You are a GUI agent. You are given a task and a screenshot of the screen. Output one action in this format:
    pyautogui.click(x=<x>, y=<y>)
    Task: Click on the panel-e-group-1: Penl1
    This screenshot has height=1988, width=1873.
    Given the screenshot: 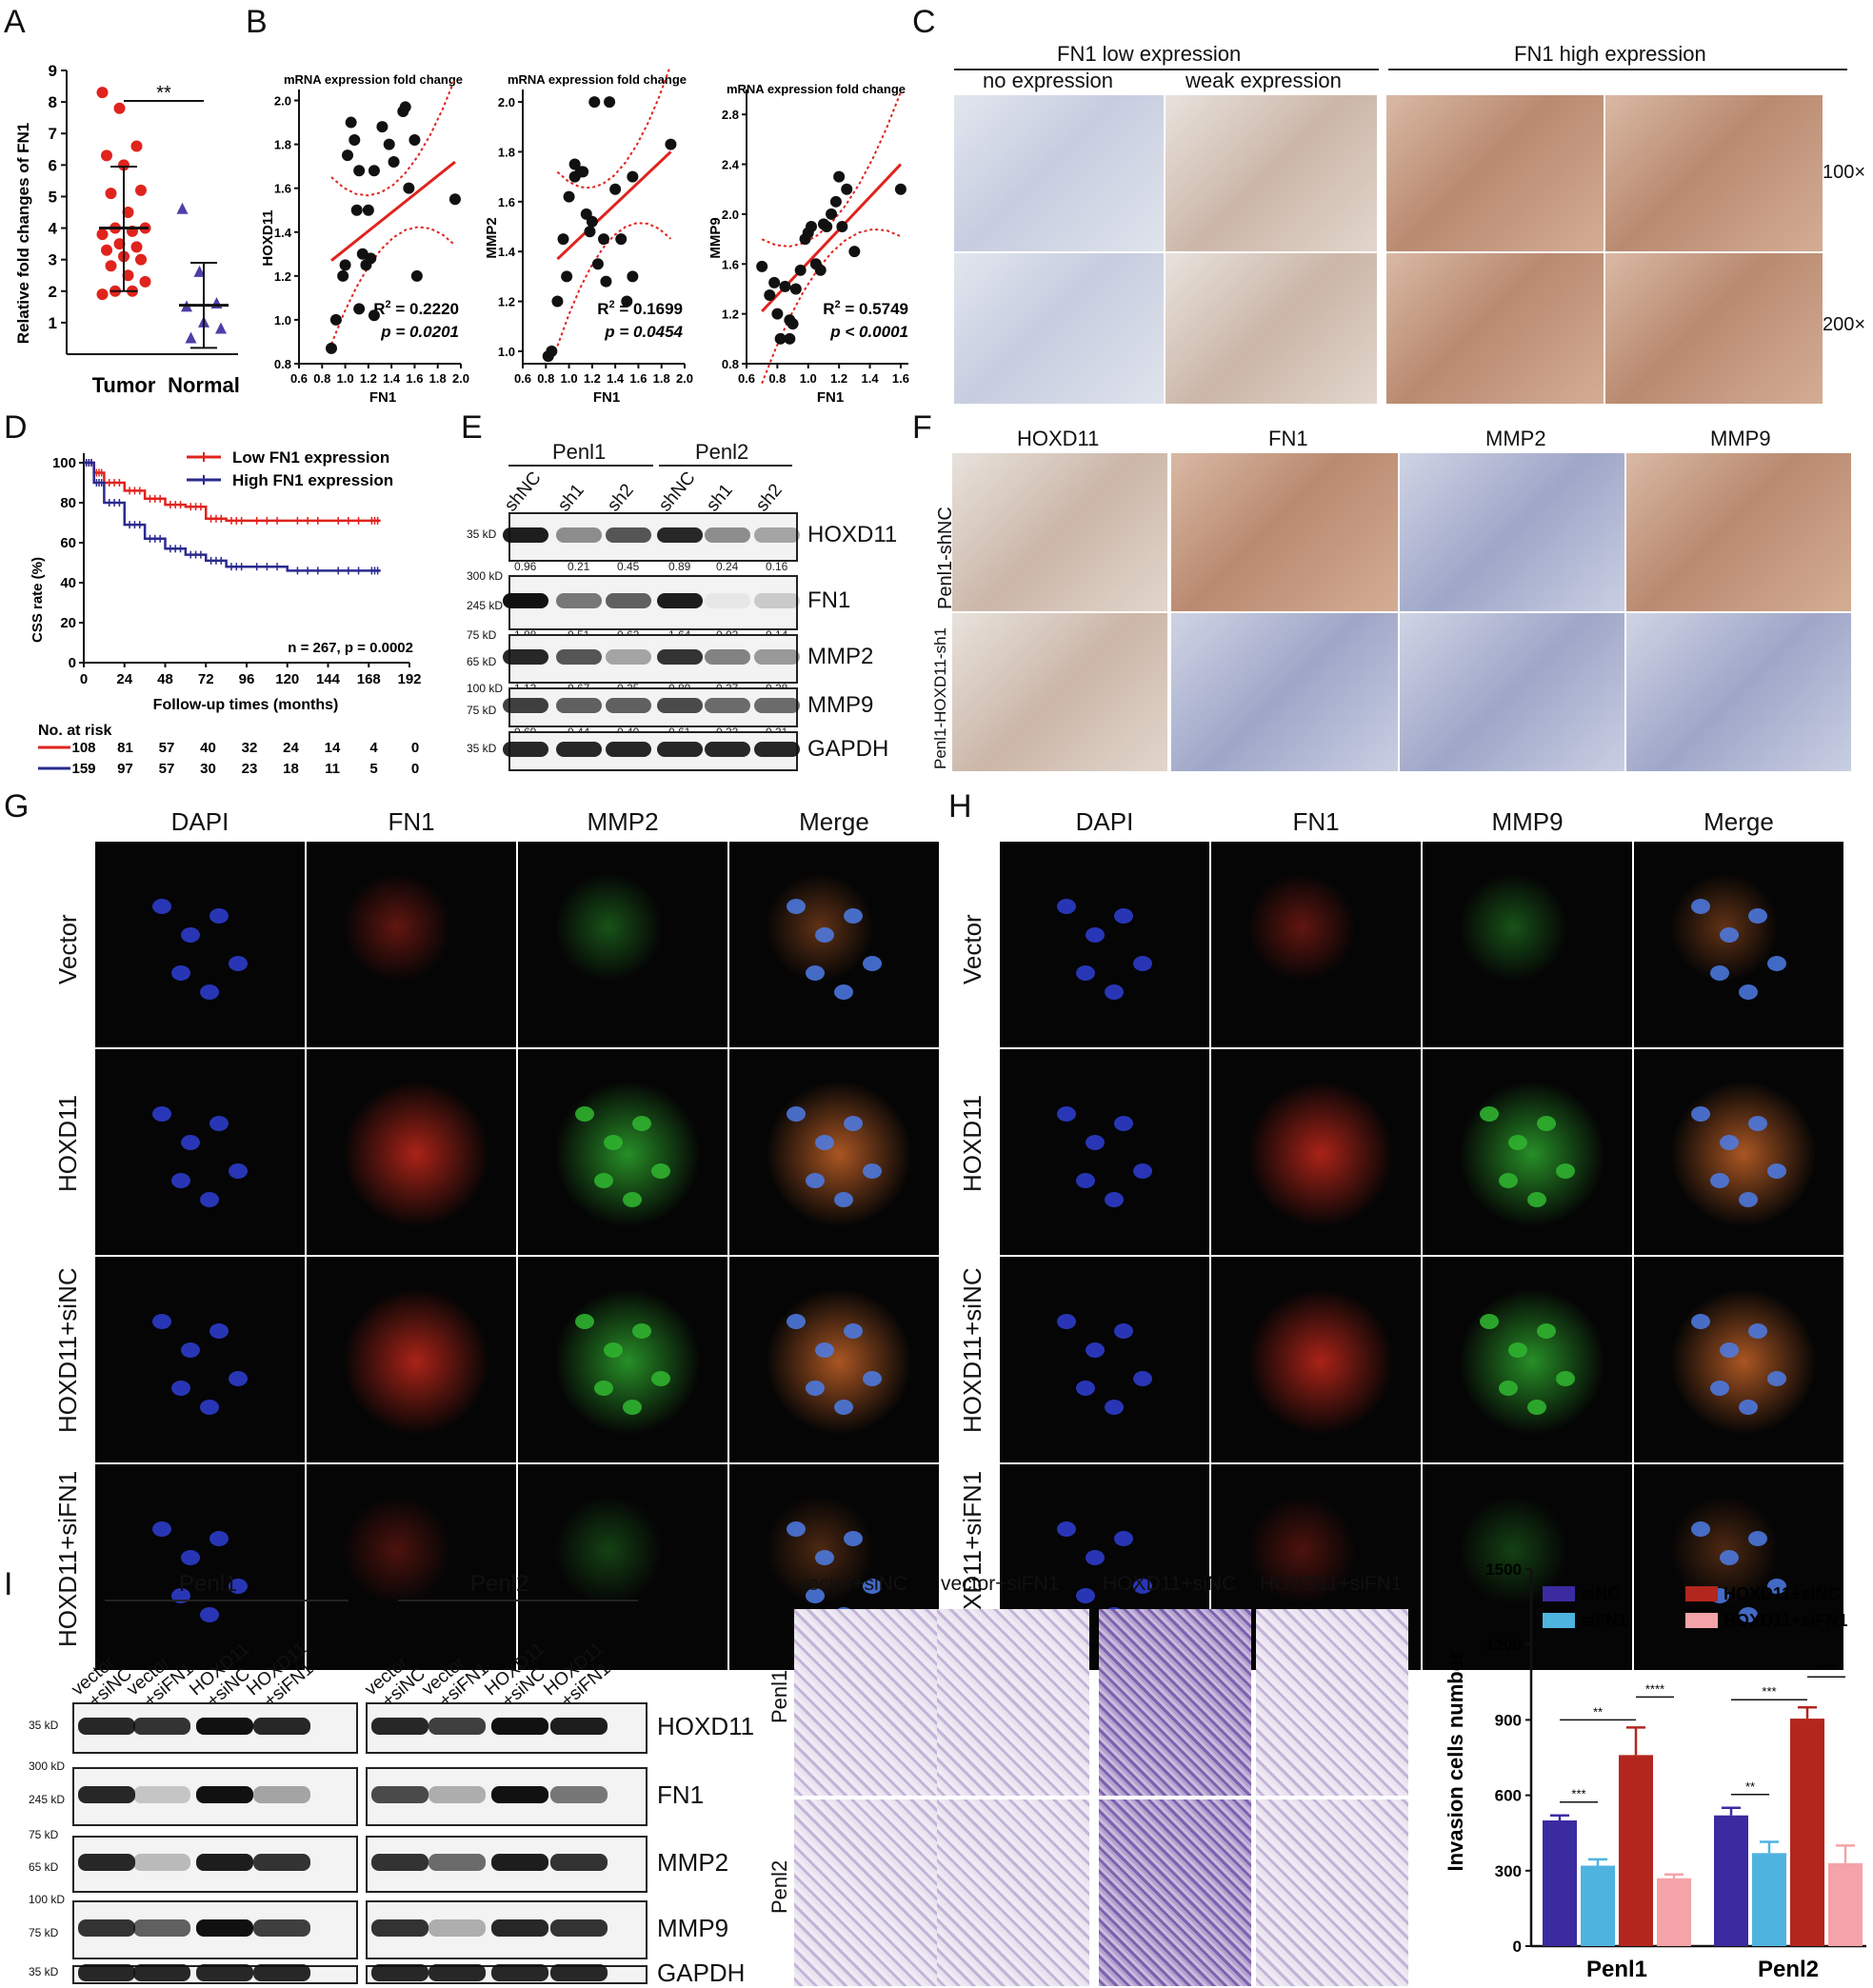 What is the action you would take?
    pyautogui.click(x=579, y=452)
    